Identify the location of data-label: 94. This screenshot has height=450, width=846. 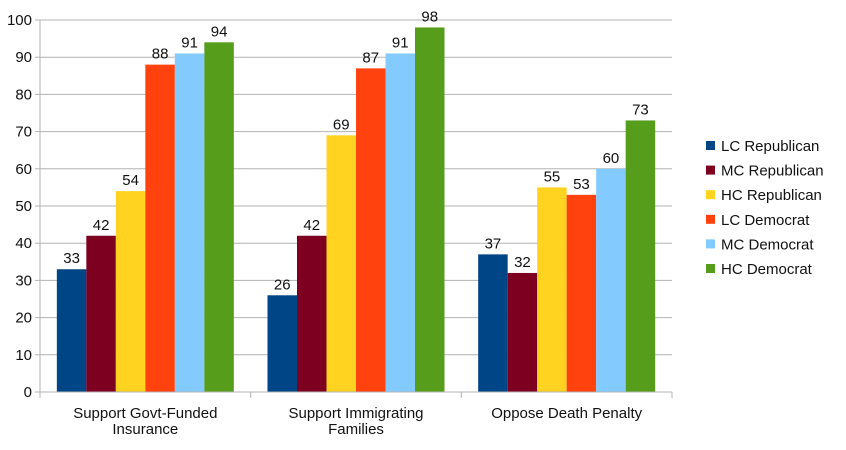
(219, 31).